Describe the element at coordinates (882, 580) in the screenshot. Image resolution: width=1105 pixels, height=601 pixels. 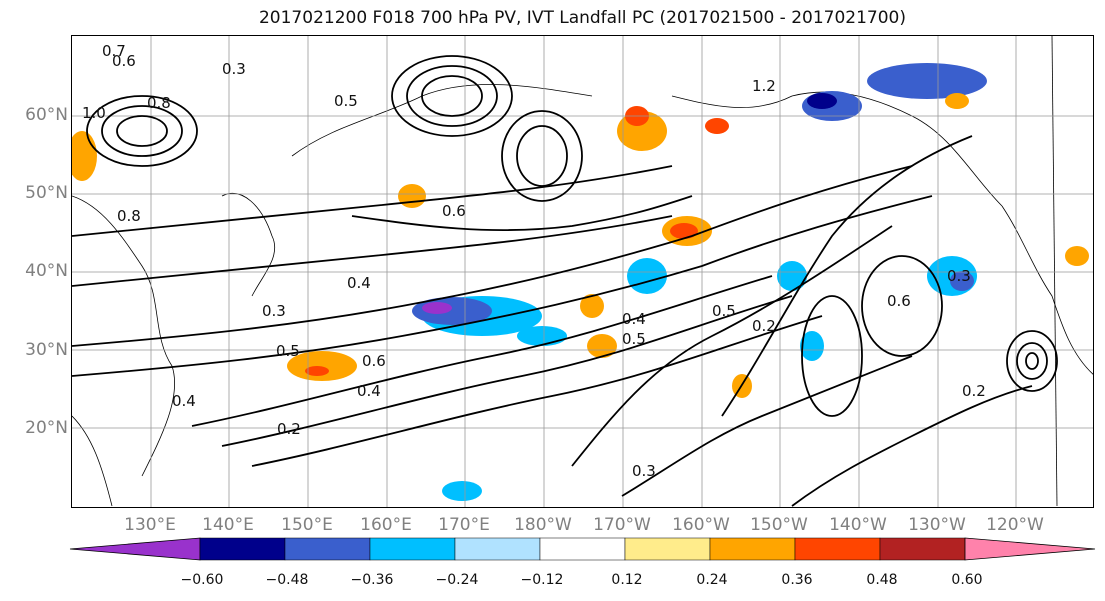
I see `colorbar-tick-label: 0.48` at that location.